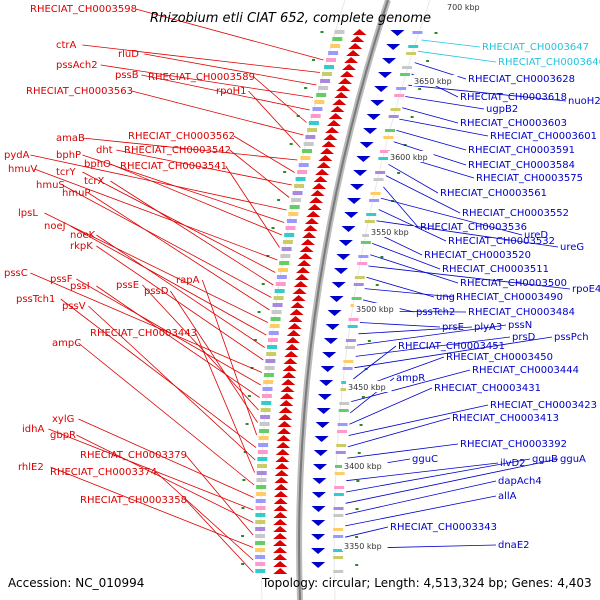 This screenshot has height=600, width=600. Describe the element at coordinates (525, 370) in the screenshot. I see `right-gene-label: RHECIAT_CH0003444` at that location.